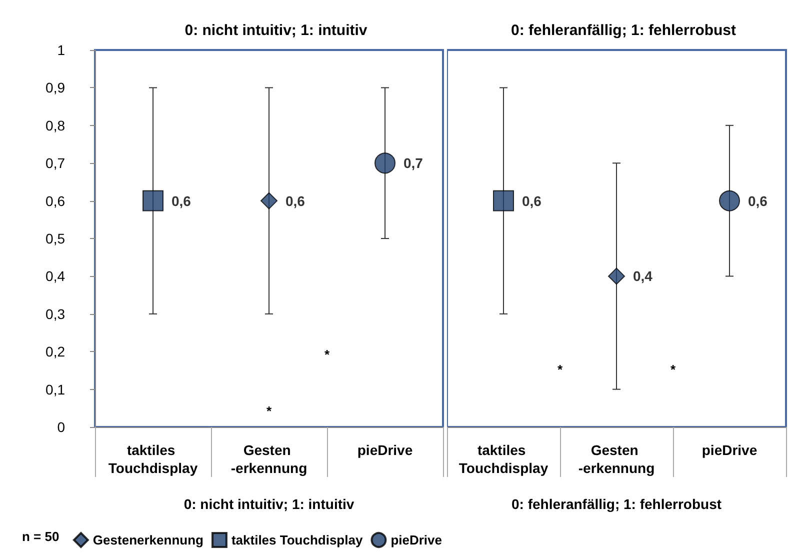 The width and height of the screenshot is (792, 557). I want to click on y-tick-label: 0,3, so click(56, 314).